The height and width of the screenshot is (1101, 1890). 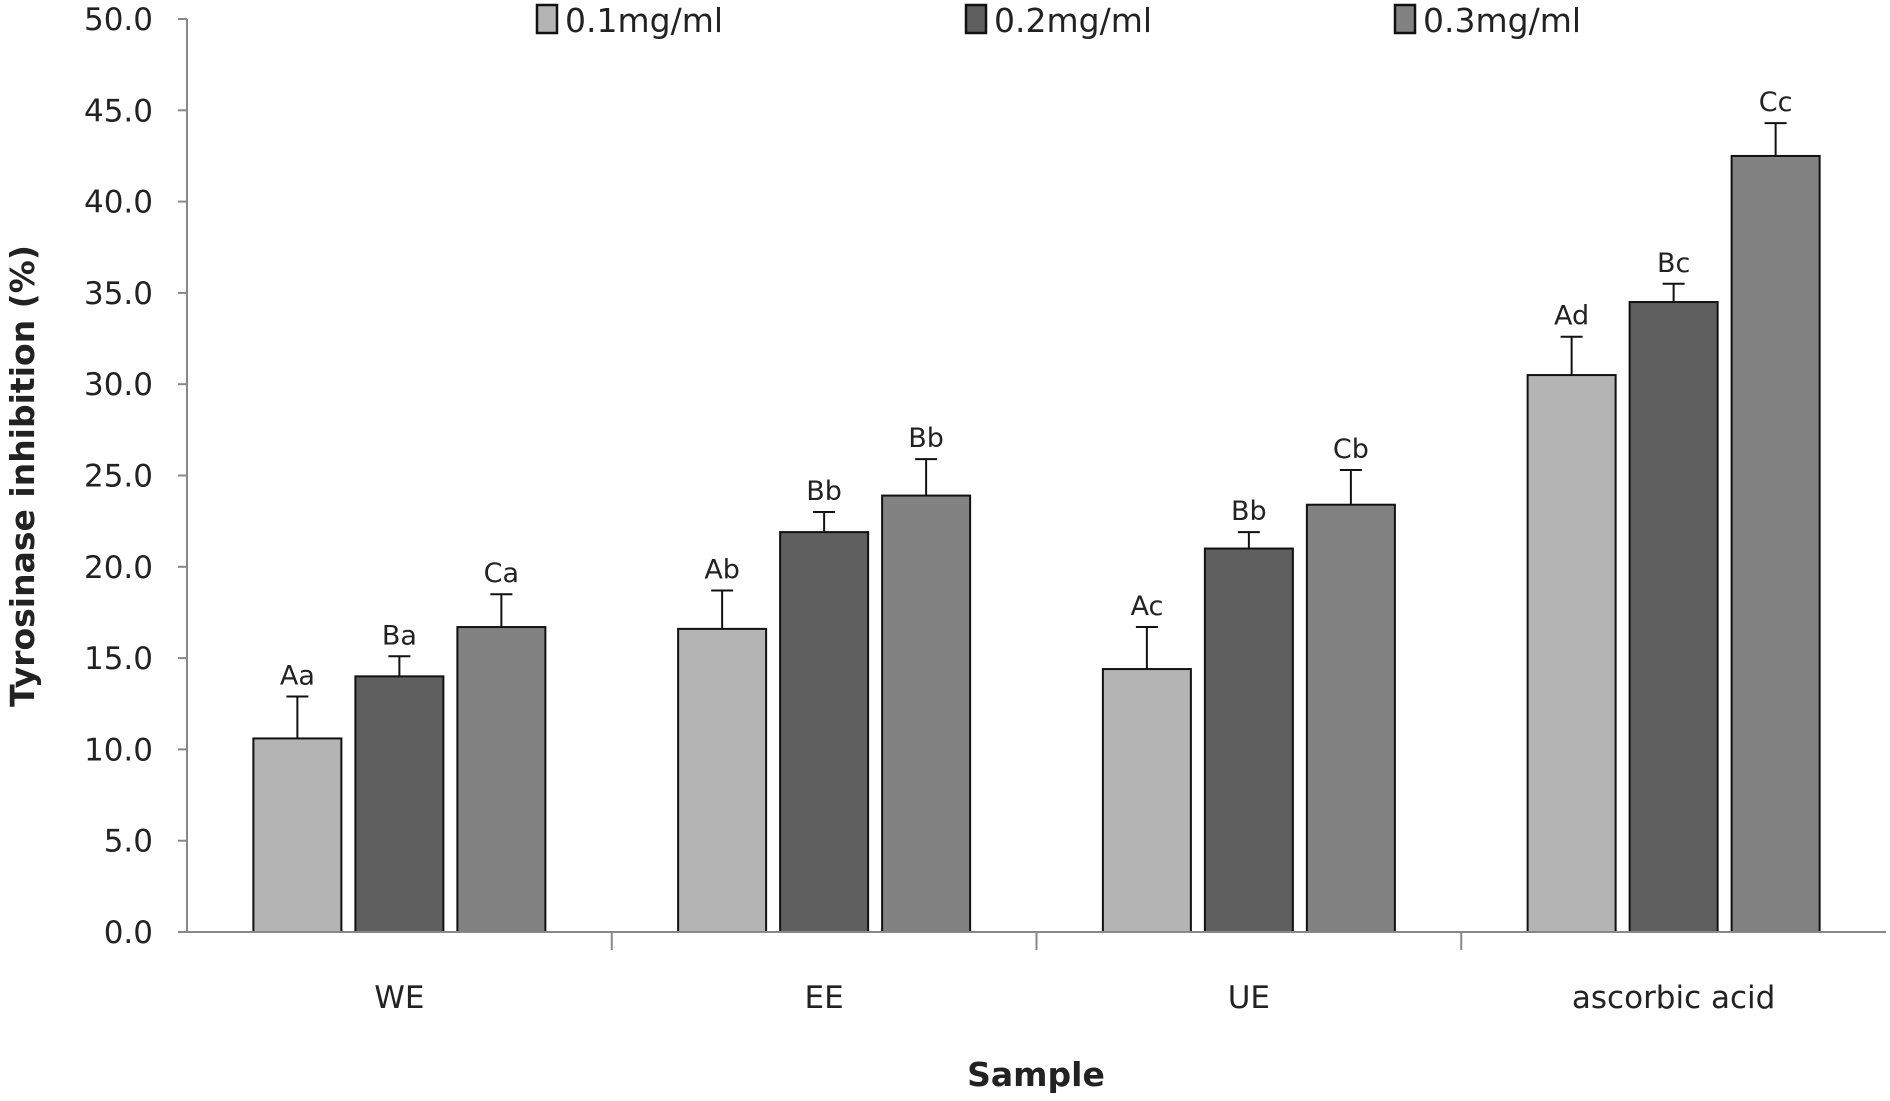 I want to click on y-tick-label: 0.0, so click(x=128, y=933).